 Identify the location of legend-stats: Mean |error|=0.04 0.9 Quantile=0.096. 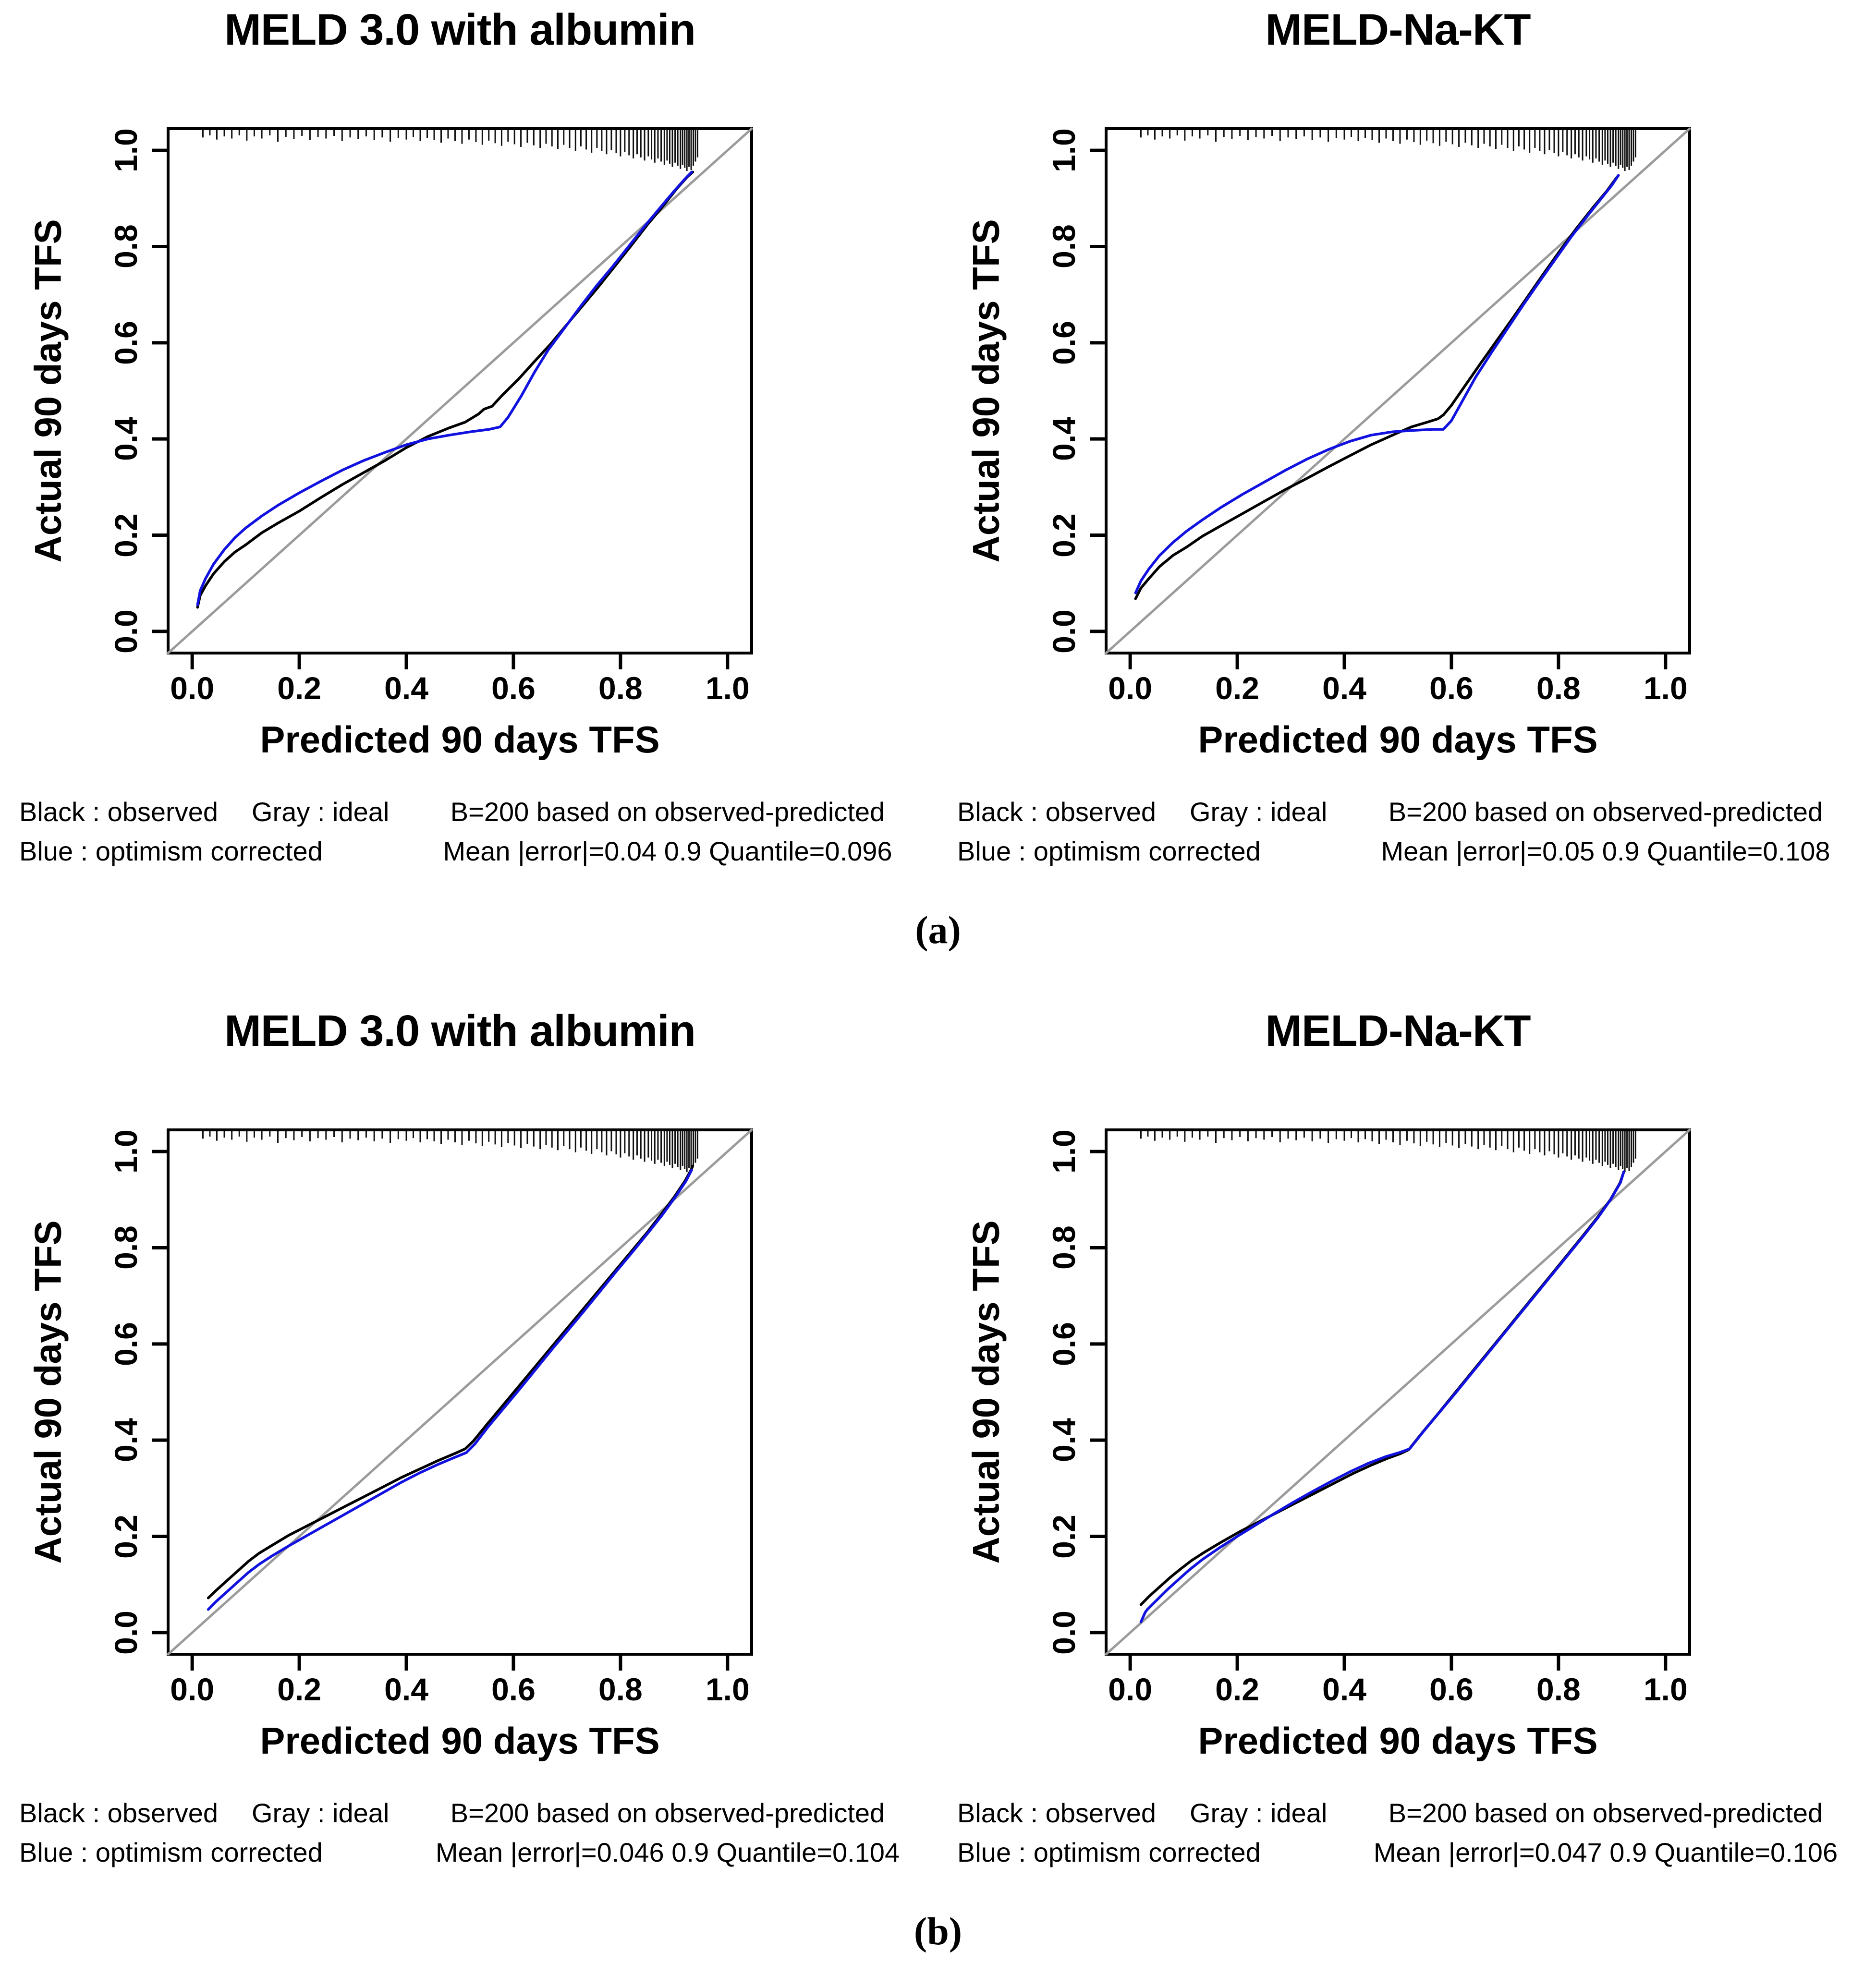
(667, 851).